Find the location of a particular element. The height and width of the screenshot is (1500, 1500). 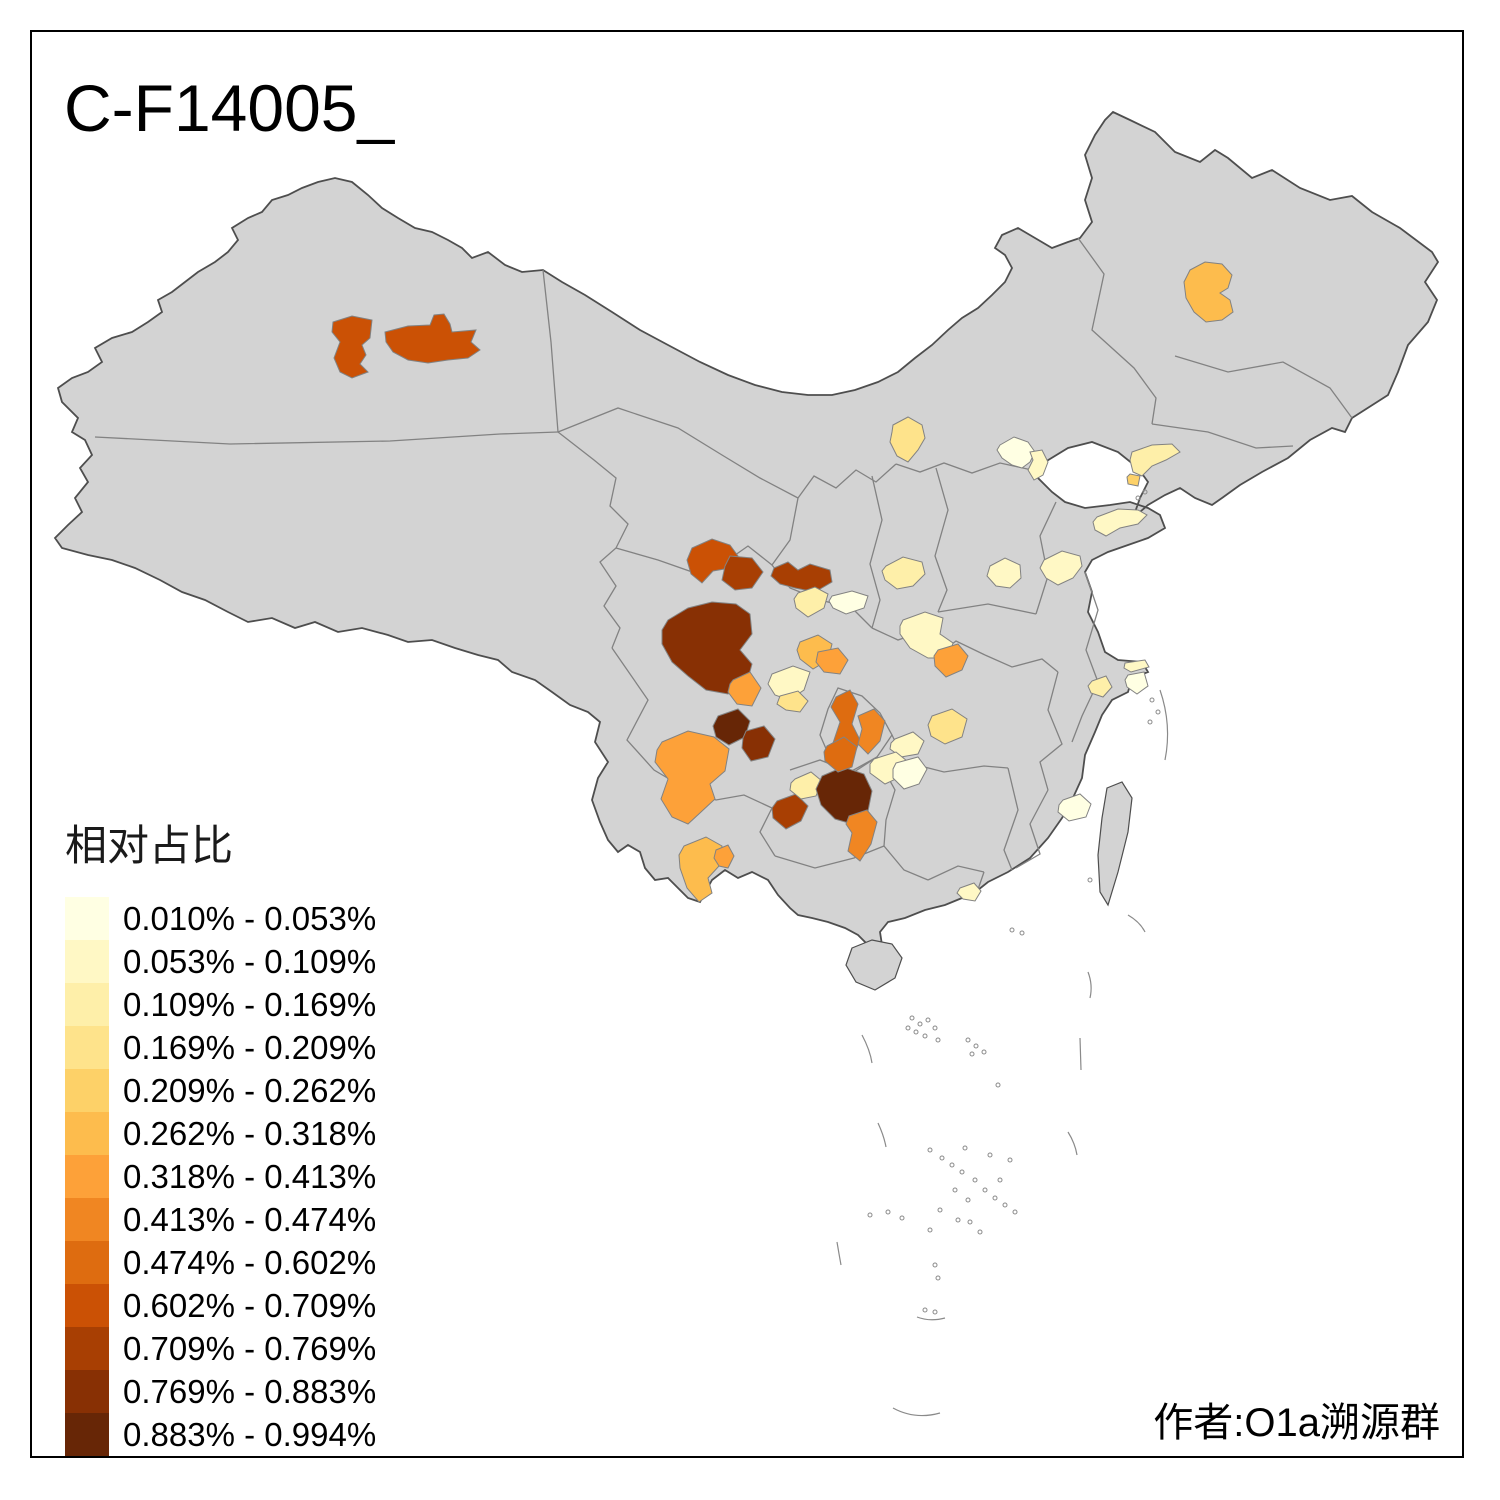

legend-row: 0.053% - 0.109% is located at coordinates (220, 961).